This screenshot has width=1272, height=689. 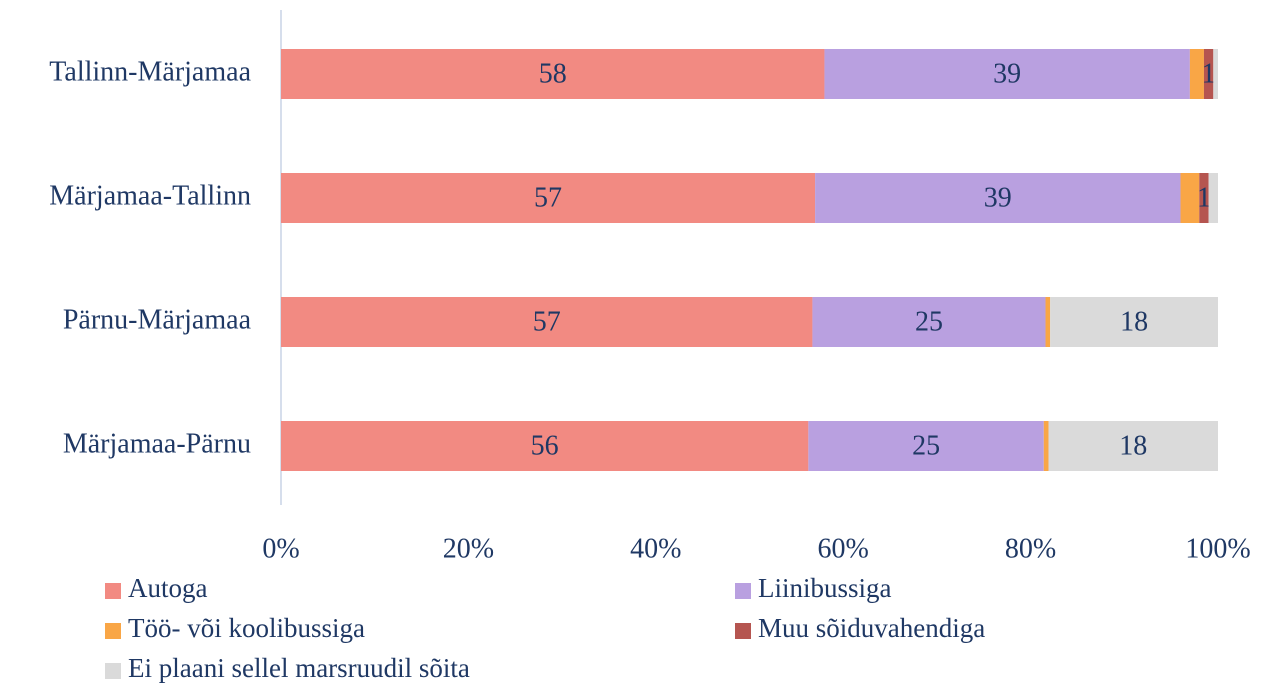 What do you see at coordinates (280, 548) in the screenshot?
I see `x-tick-label: 0%` at bounding box center [280, 548].